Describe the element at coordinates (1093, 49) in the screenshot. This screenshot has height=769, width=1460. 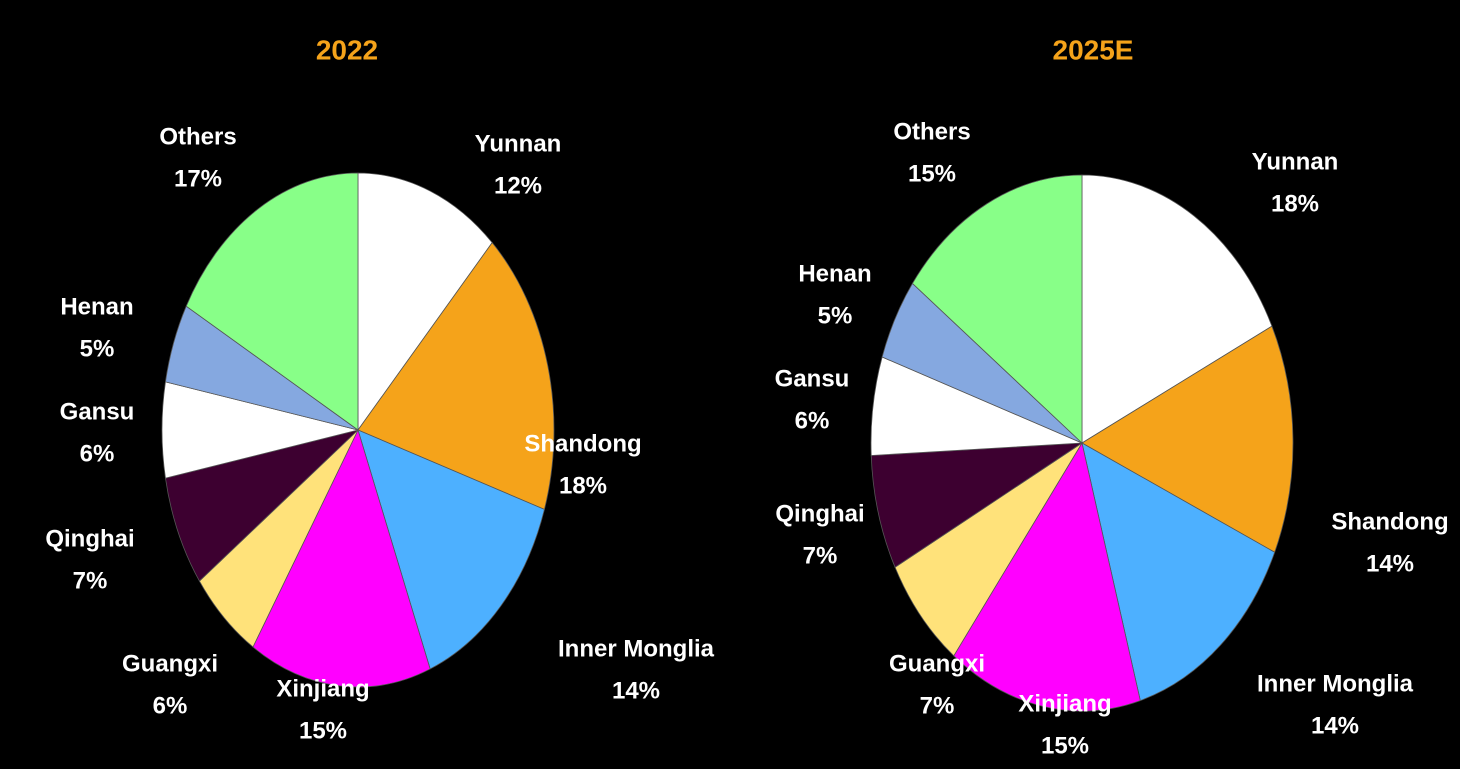
I see `chart-title: 2025E` at that location.